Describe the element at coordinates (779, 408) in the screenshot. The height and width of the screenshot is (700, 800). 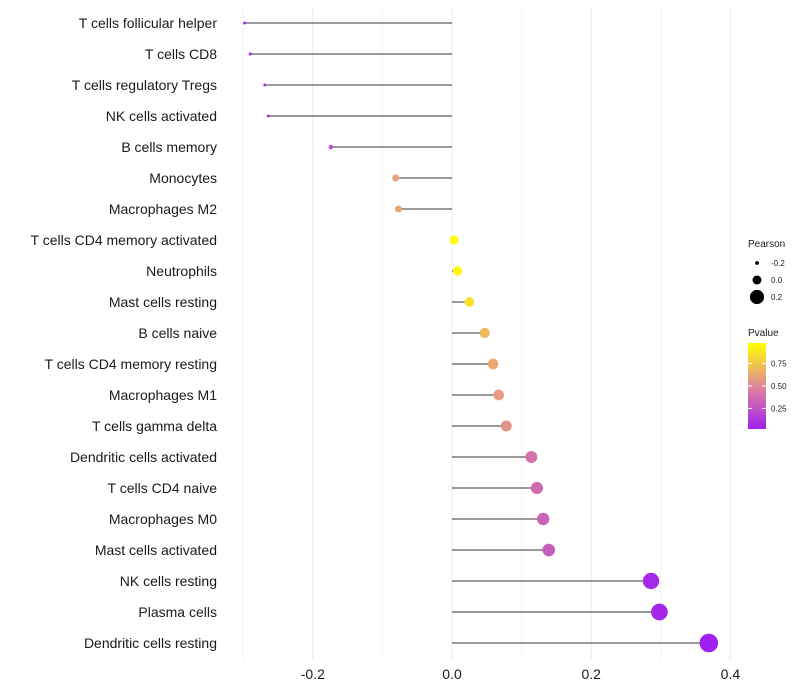
I see `colorbar-tick-label: 0.25` at that location.